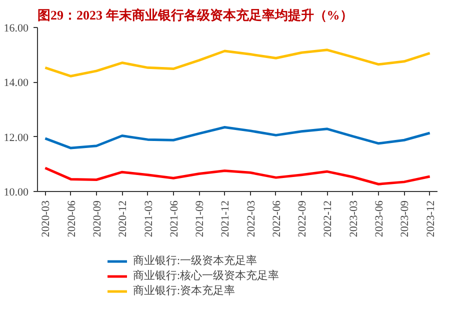 The height and width of the screenshot is (320, 451). What do you see at coordinates (380, 219) in the screenshot?
I see `x-tick-label: 2023-06` at bounding box center [380, 219].